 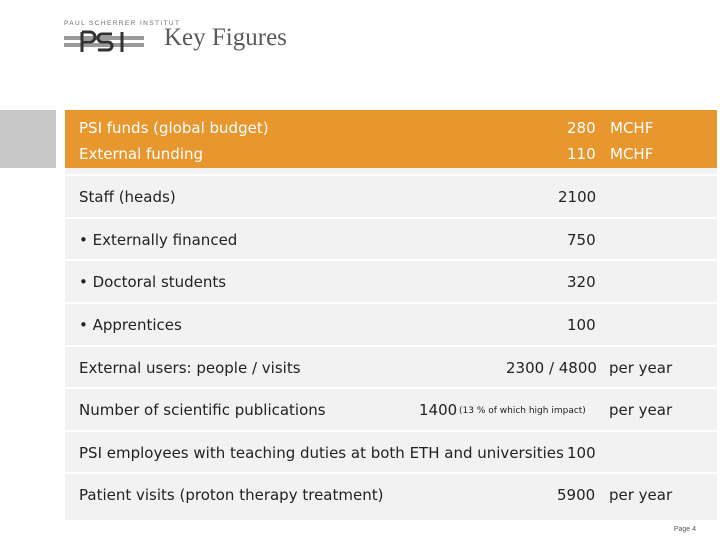 What do you see at coordinates (190, 368) in the screenshot?
I see `row-label: External users: people / visits` at bounding box center [190, 368].